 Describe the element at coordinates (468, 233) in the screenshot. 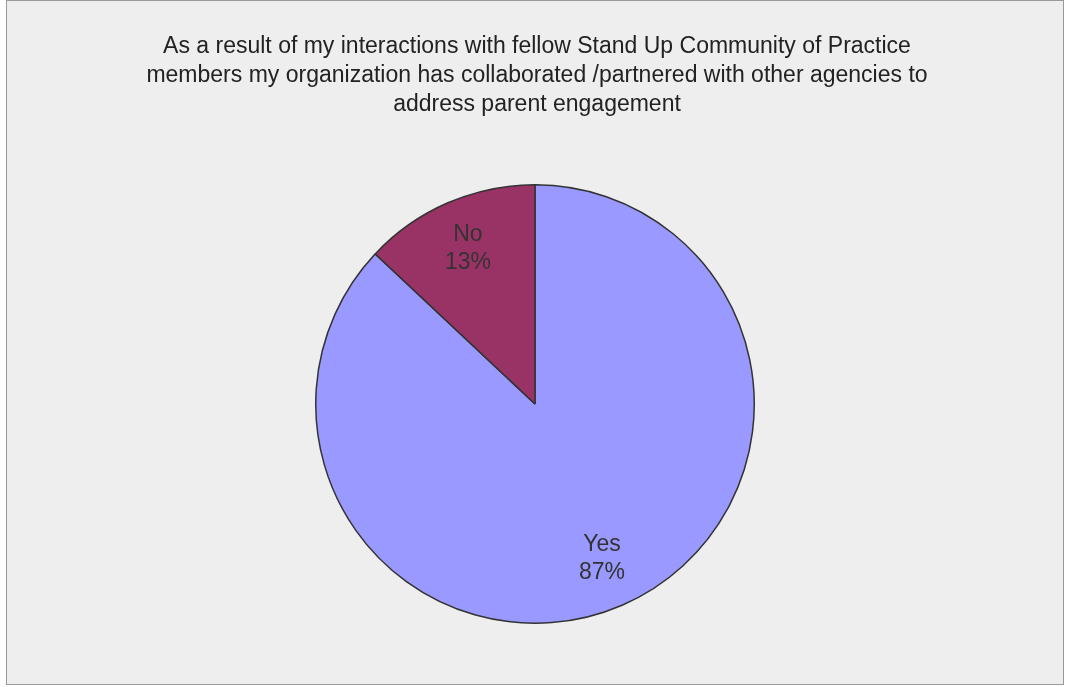

I see `slice-label: No` at that location.